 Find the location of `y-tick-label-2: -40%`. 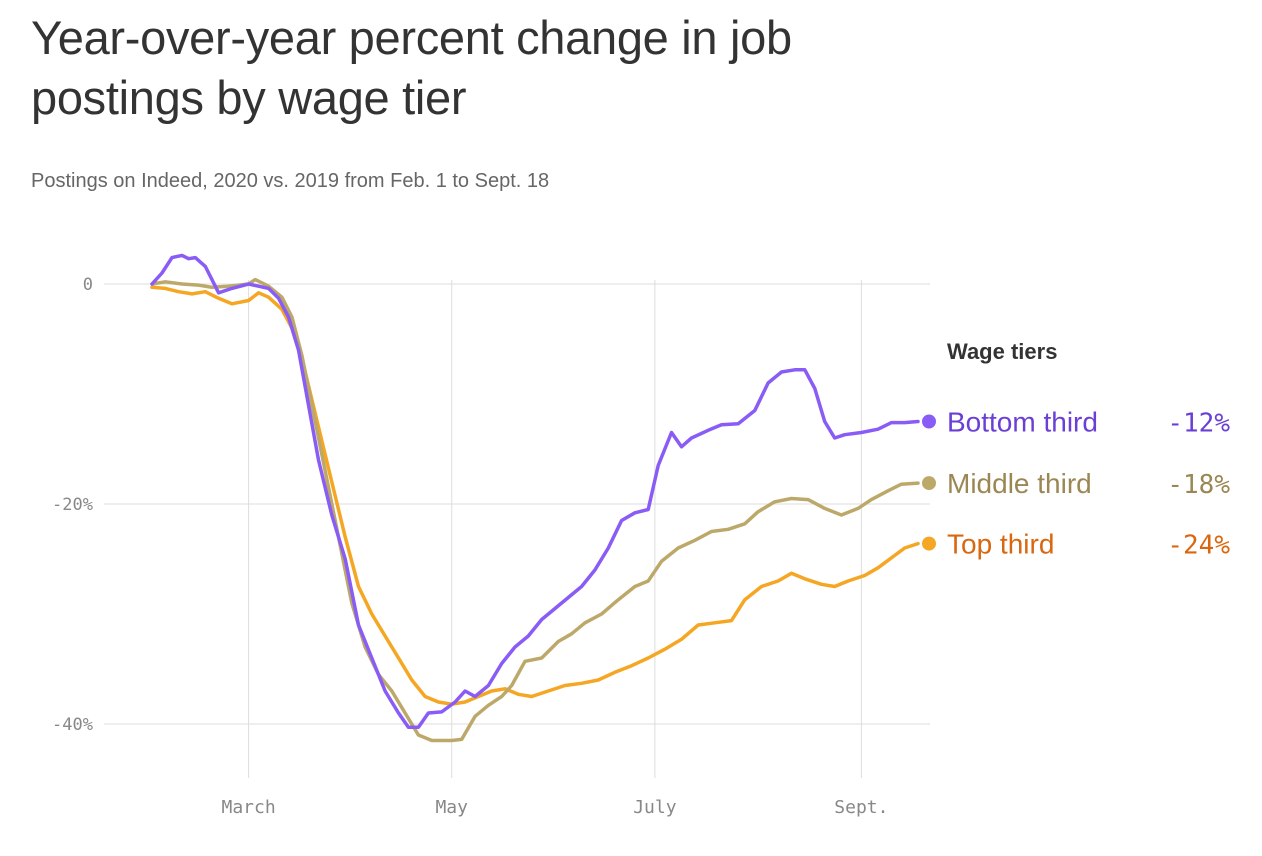

y-tick-label-2: -40% is located at coordinates (72, 725).